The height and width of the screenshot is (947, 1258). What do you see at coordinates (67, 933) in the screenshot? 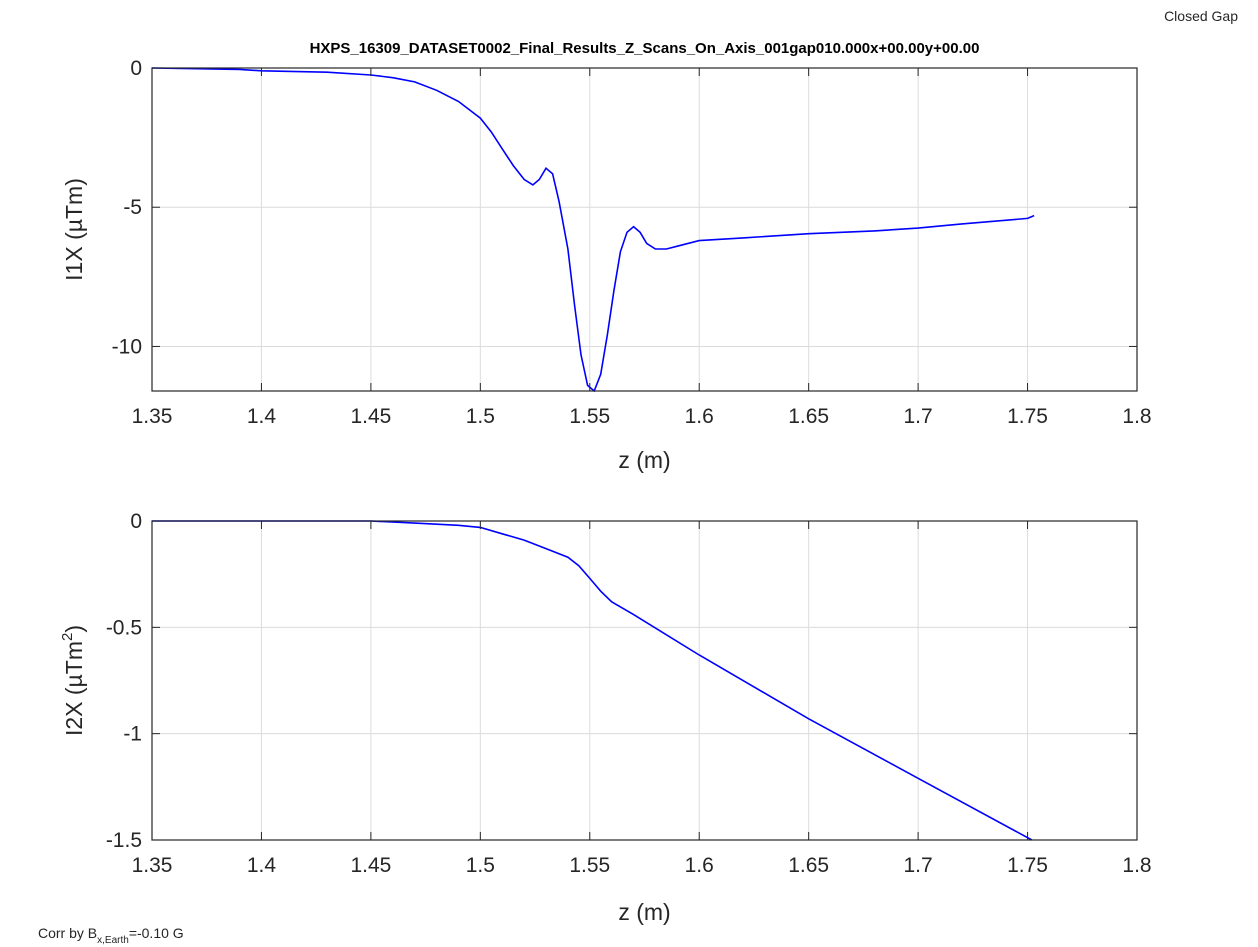
I see `footnote-prefix: Corr by B` at bounding box center [67, 933].